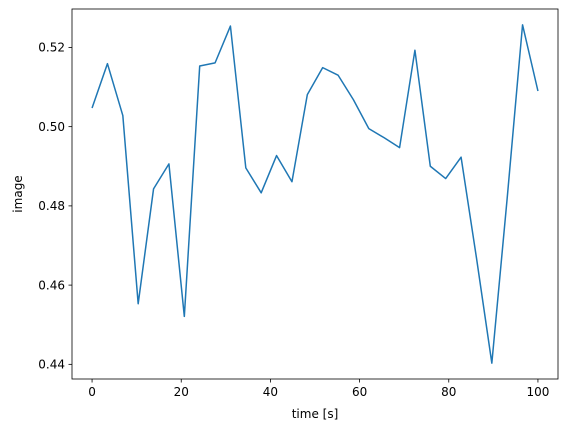 This screenshot has width=576, height=432. What do you see at coordinates (537, 392) in the screenshot?
I see `x-tick-label: 100` at bounding box center [537, 392].